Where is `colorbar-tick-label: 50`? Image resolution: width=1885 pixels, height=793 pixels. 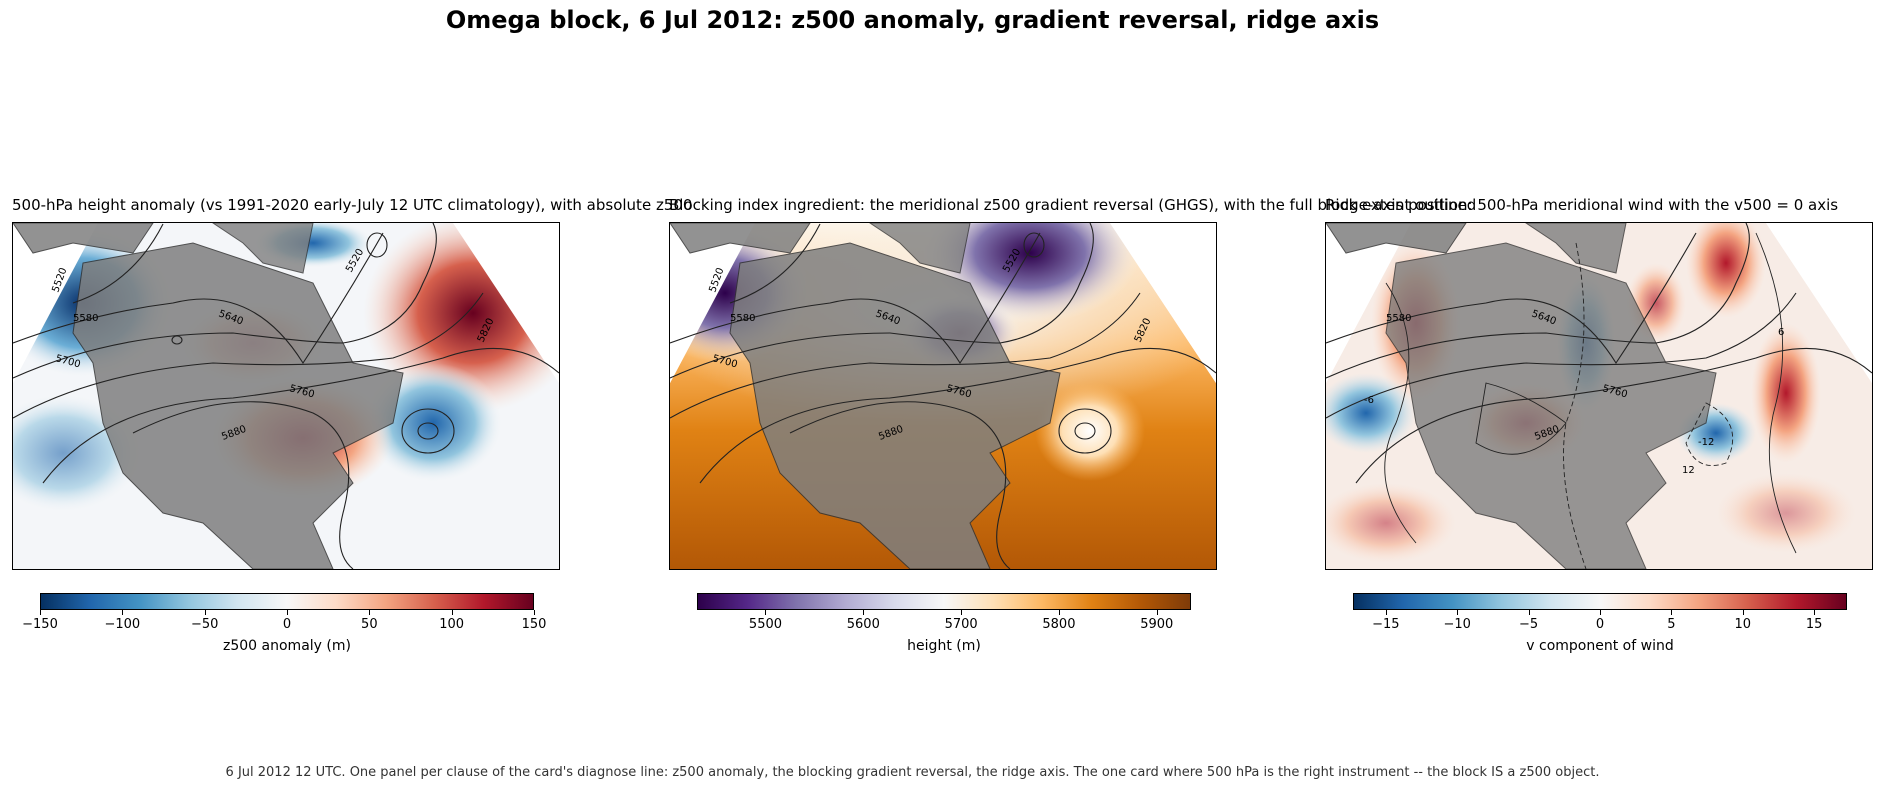
colorbar-tick-label: 50 is located at coordinates (369, 624).